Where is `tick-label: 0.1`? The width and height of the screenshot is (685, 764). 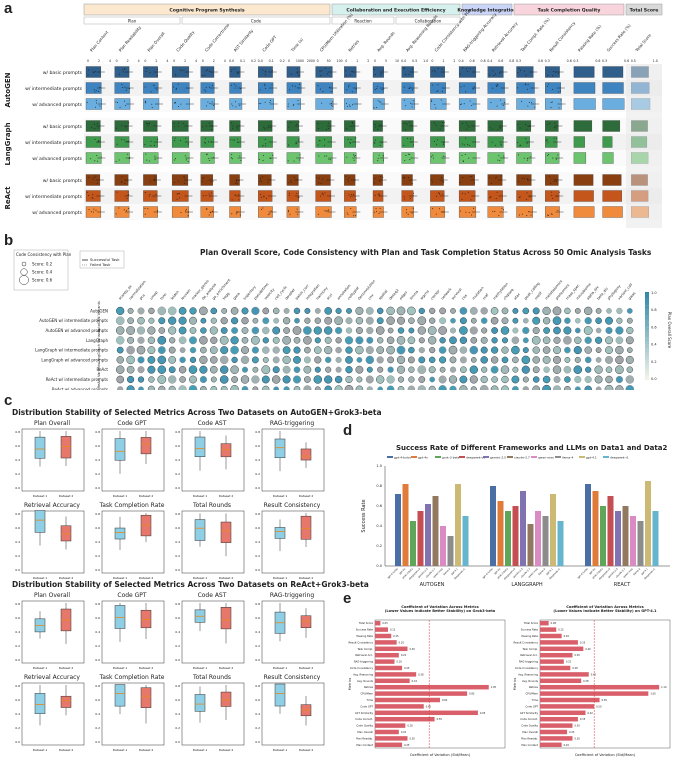 tick-label: 0.1 is located at coordinates (271, 61).